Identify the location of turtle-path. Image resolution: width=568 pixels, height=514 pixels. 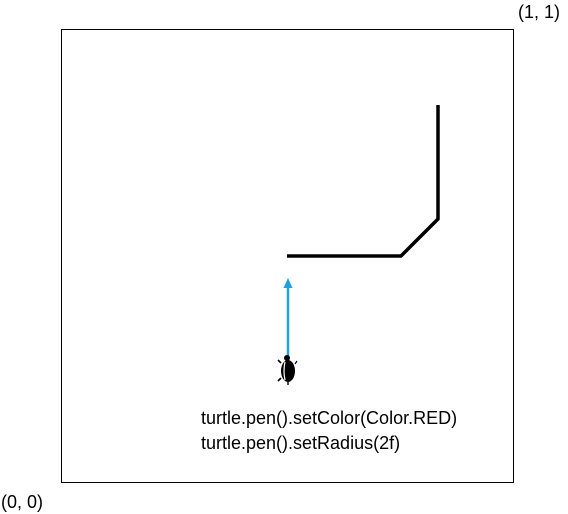
(363, 181).